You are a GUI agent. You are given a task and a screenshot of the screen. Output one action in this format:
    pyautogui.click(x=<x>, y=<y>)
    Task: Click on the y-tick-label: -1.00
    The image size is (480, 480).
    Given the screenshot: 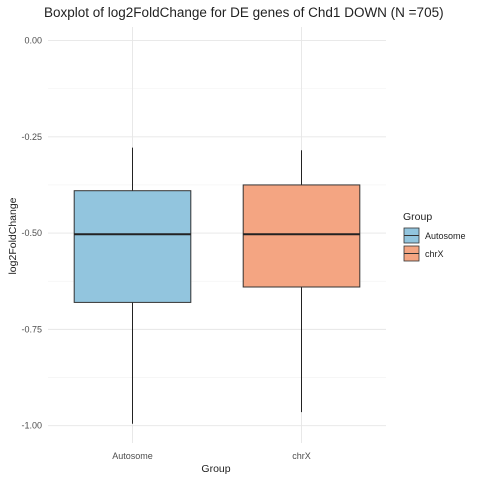 What is the action you would take?
    pyautogui.click(x=31, y=426)
    